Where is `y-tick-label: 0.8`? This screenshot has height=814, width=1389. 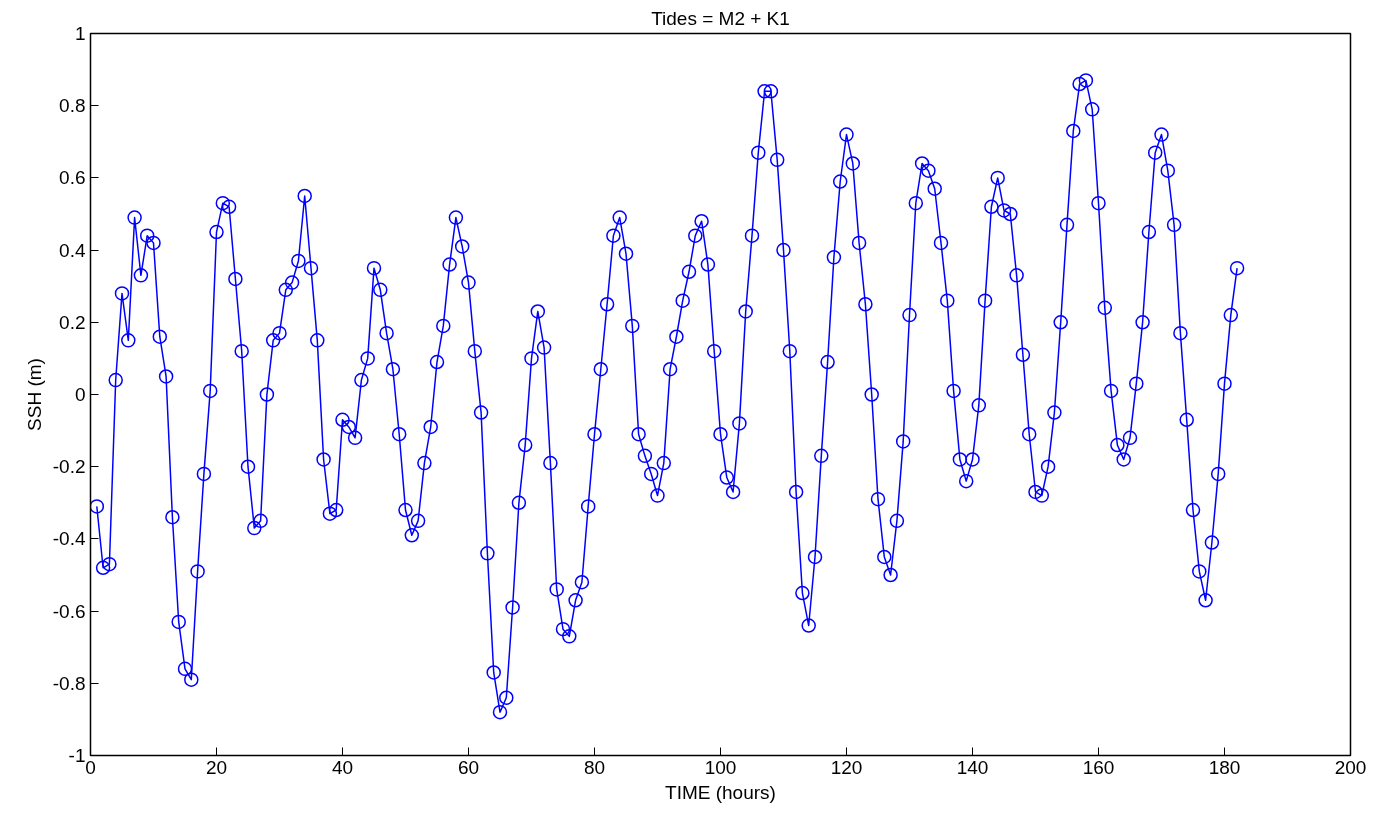 y-tick-label: 0.8 is located at coordinates (72, 106).